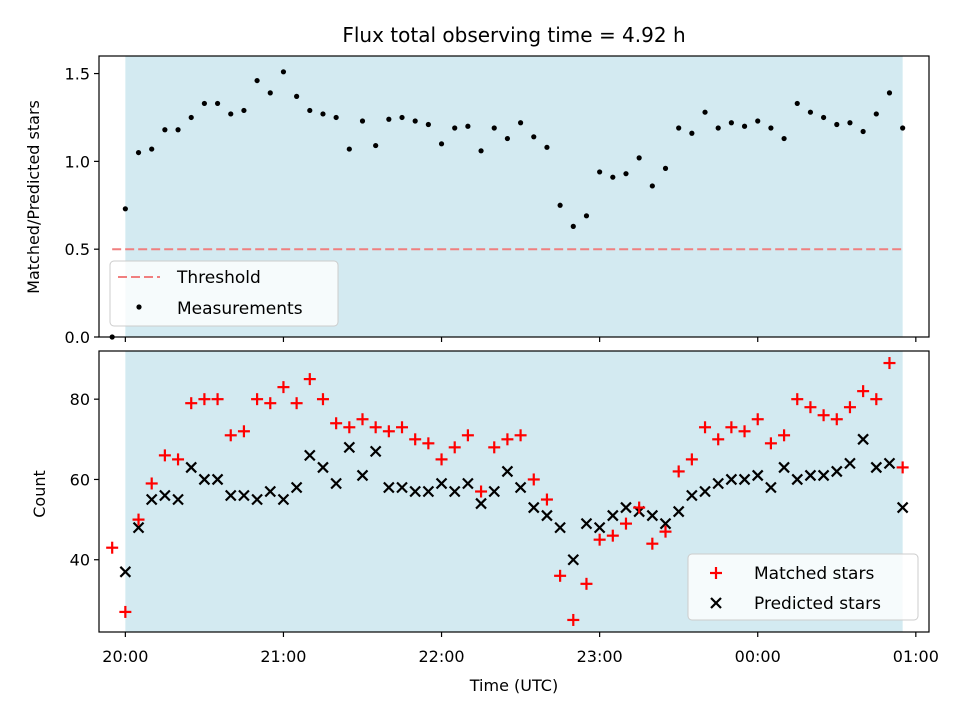  What do you see at coordinates (817, 604) in the screenshot?
I see `legend-predicted-label: Predicted stars` at bounding box center [817, 604].